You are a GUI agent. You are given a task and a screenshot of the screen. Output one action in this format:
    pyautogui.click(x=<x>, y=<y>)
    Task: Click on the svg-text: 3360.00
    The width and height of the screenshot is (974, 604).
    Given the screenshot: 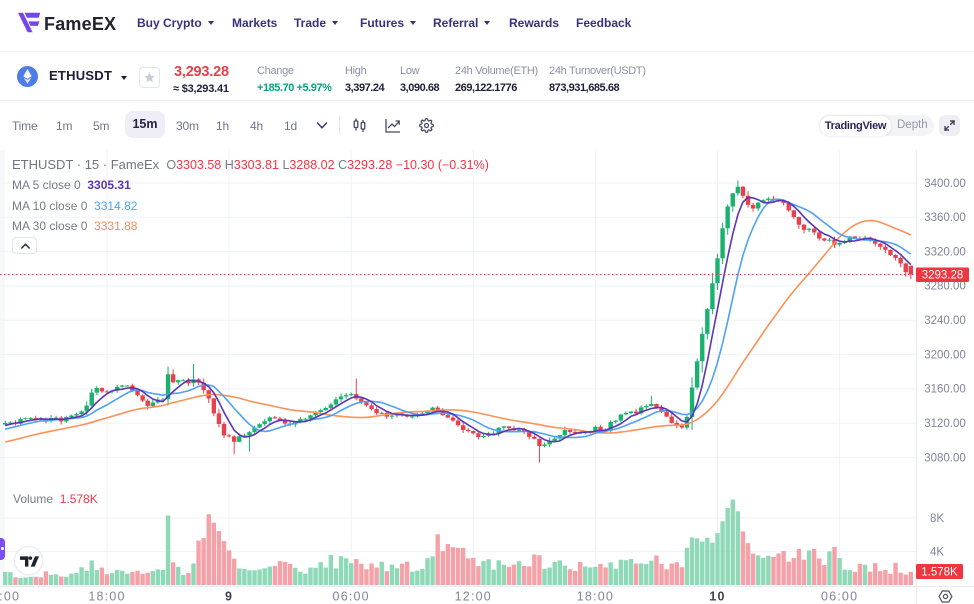 What is the action you would take?
    pyautogui.click(x=945, y=218)
    